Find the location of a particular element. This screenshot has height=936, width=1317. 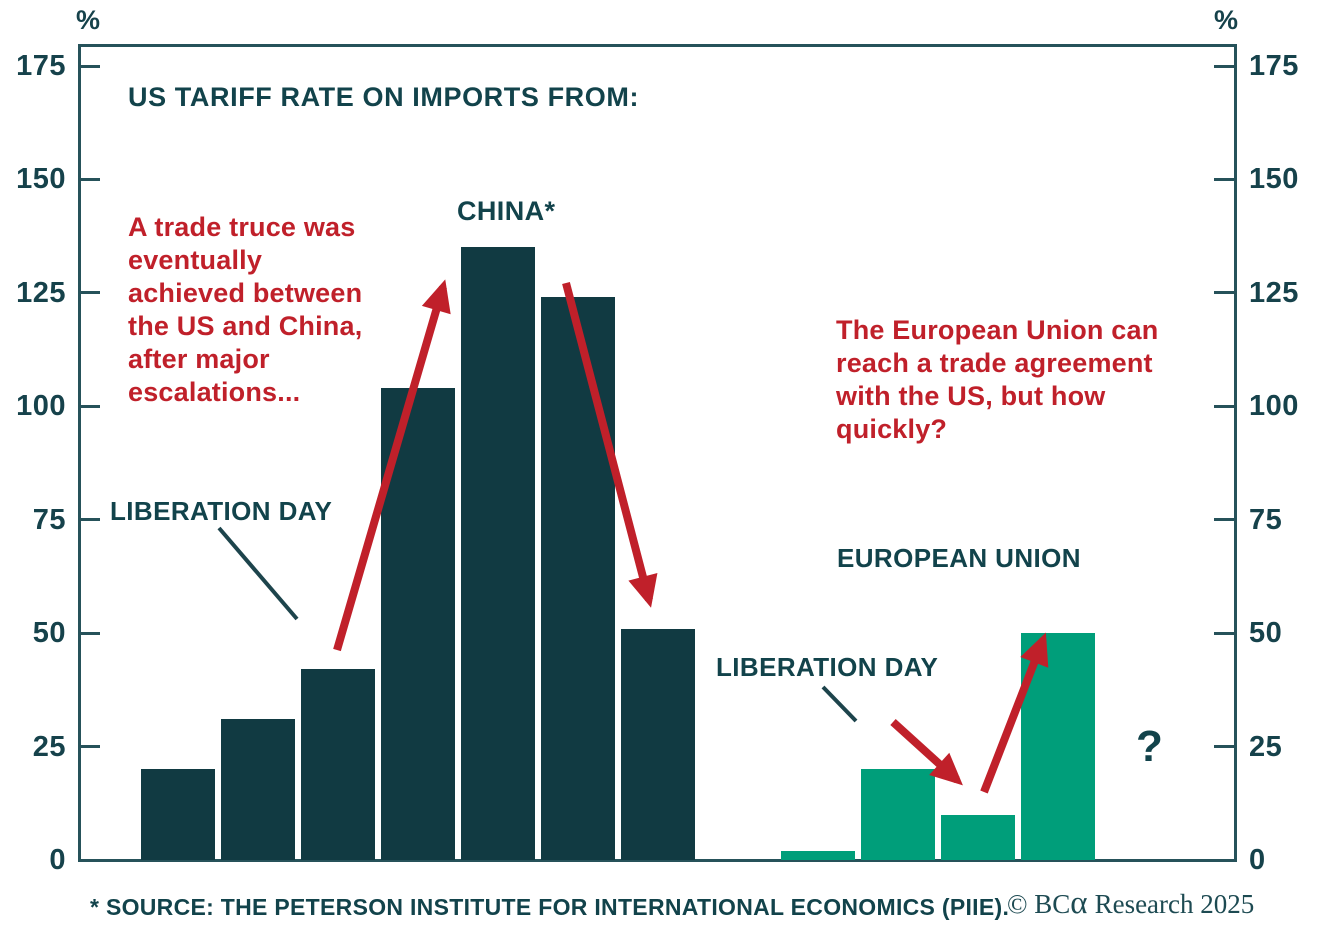

y-label-left-75: 75 is located at coordinates (49, 519).